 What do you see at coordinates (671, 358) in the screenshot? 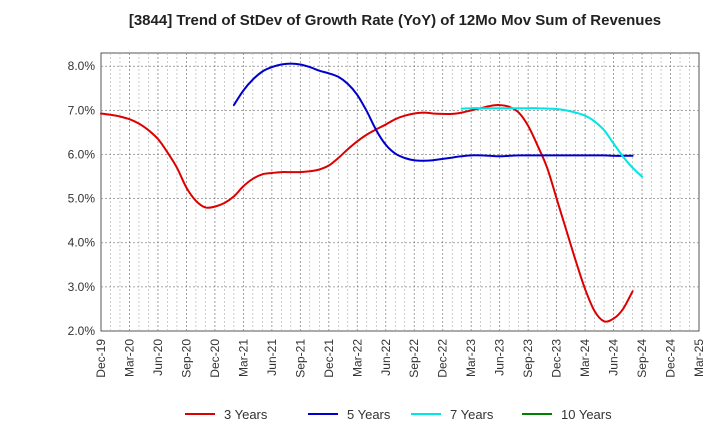
I see `x-tick-label: Dec-24` at bounding box center [671, 358].